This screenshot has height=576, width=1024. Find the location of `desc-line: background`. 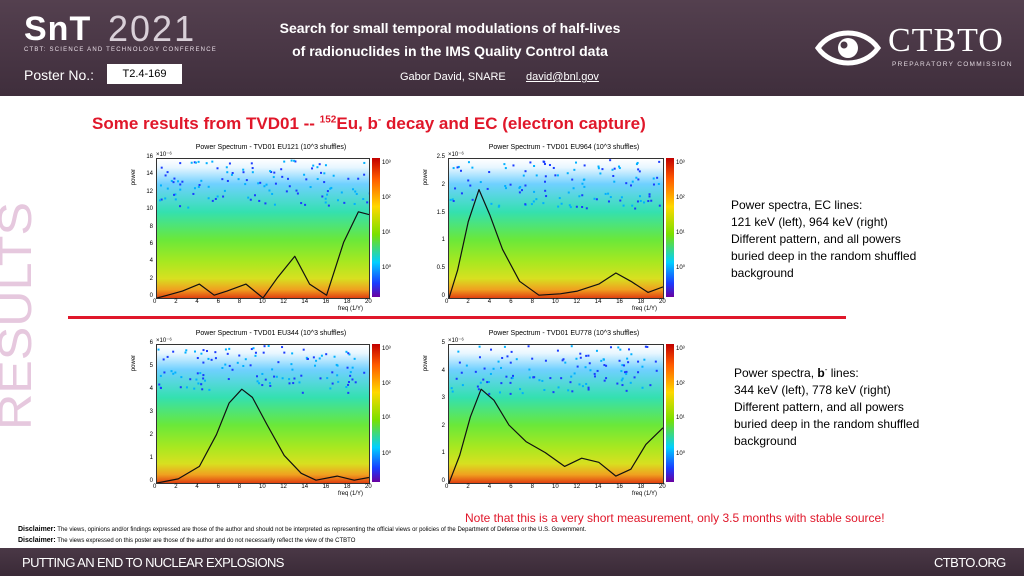

desc-line: background is located at coordinates (826, 441).